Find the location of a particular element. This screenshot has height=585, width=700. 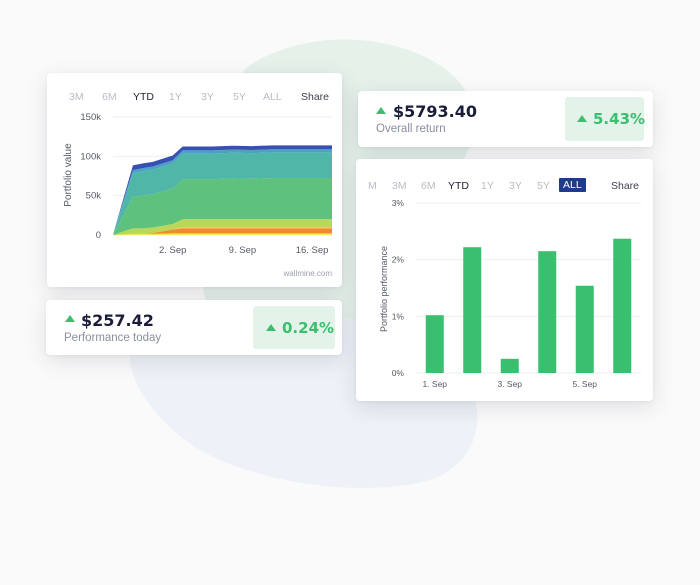

portfolio-performance-y-tick-label: 1% is located at coordinates (398, 316).